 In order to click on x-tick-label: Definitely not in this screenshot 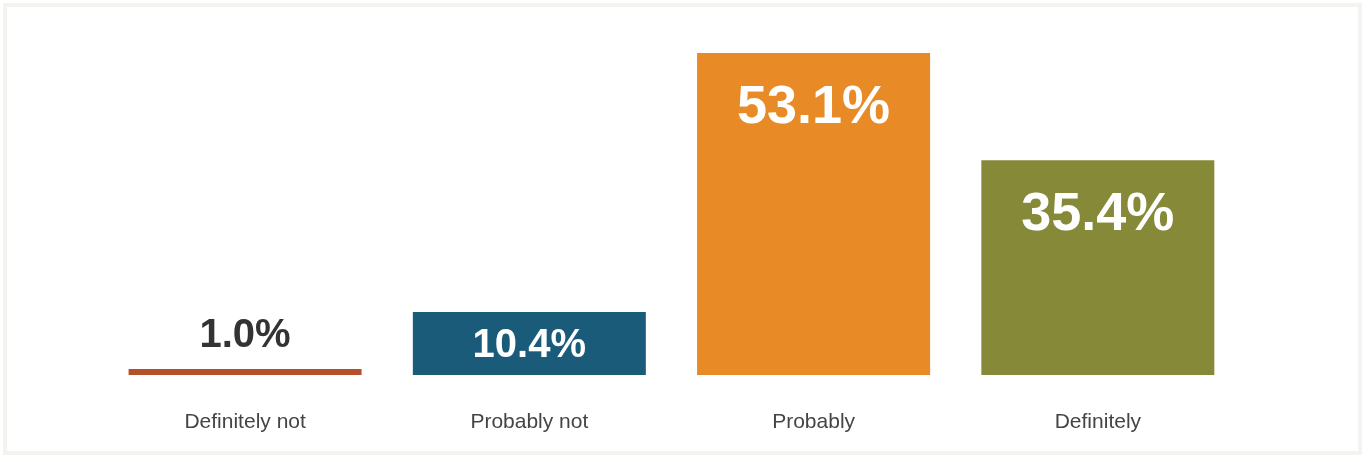, I will do `click(245, 420)`.